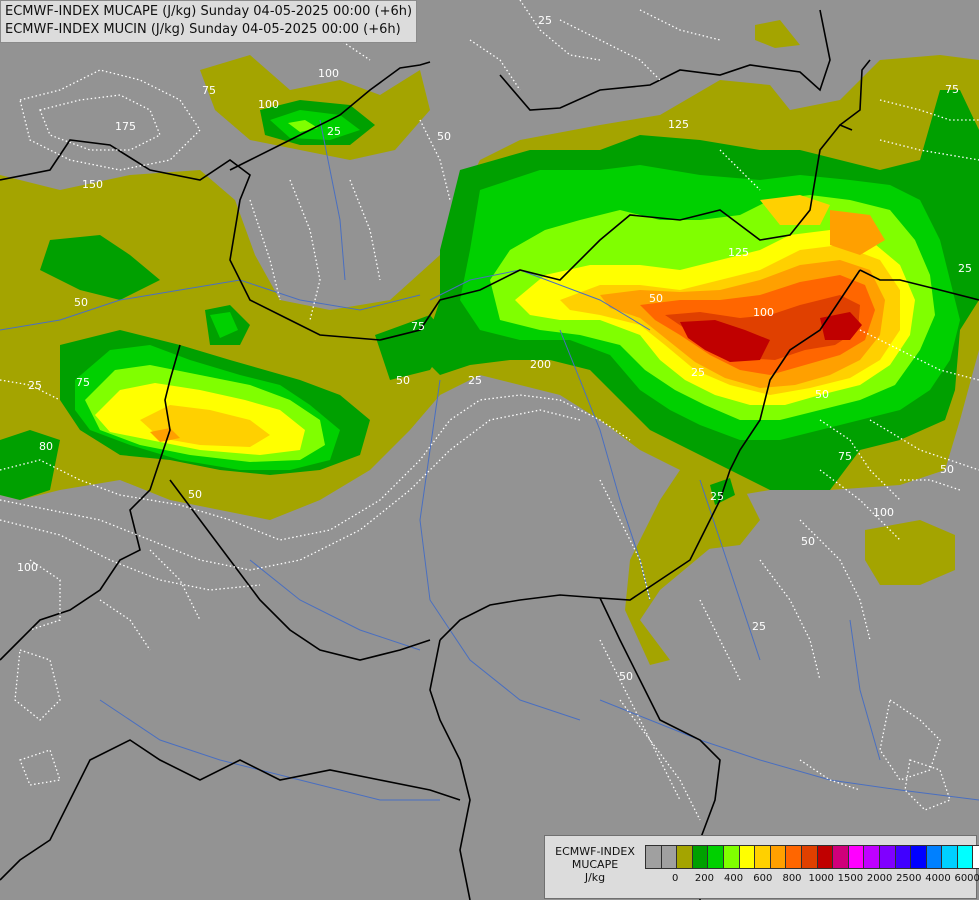 This screenshot has height=900, width=979. What do you see at coordinates (46, 446) in the screenshot?
I see `svg-text: 80` at bounding box center [46, 446].